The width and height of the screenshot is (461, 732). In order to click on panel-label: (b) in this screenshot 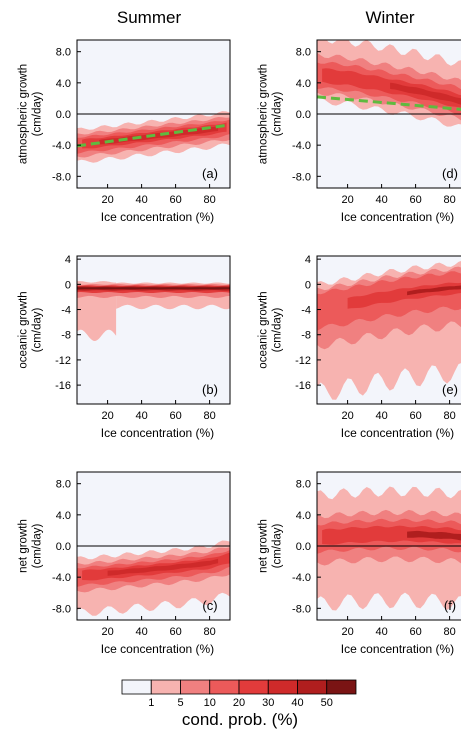, I will do `click(210, 389)`.